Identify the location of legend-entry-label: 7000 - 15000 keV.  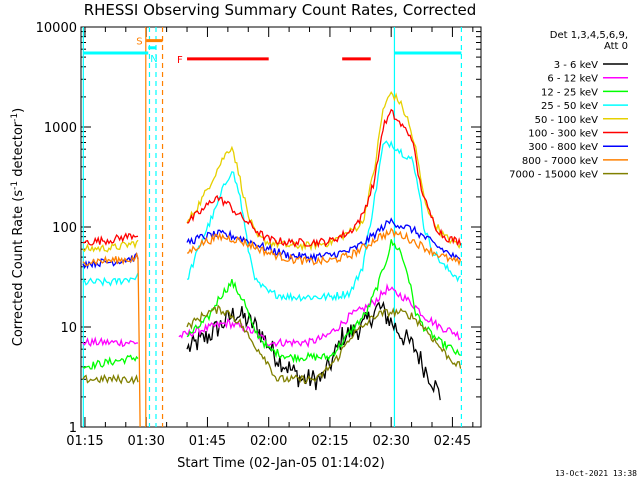
(553, 175).